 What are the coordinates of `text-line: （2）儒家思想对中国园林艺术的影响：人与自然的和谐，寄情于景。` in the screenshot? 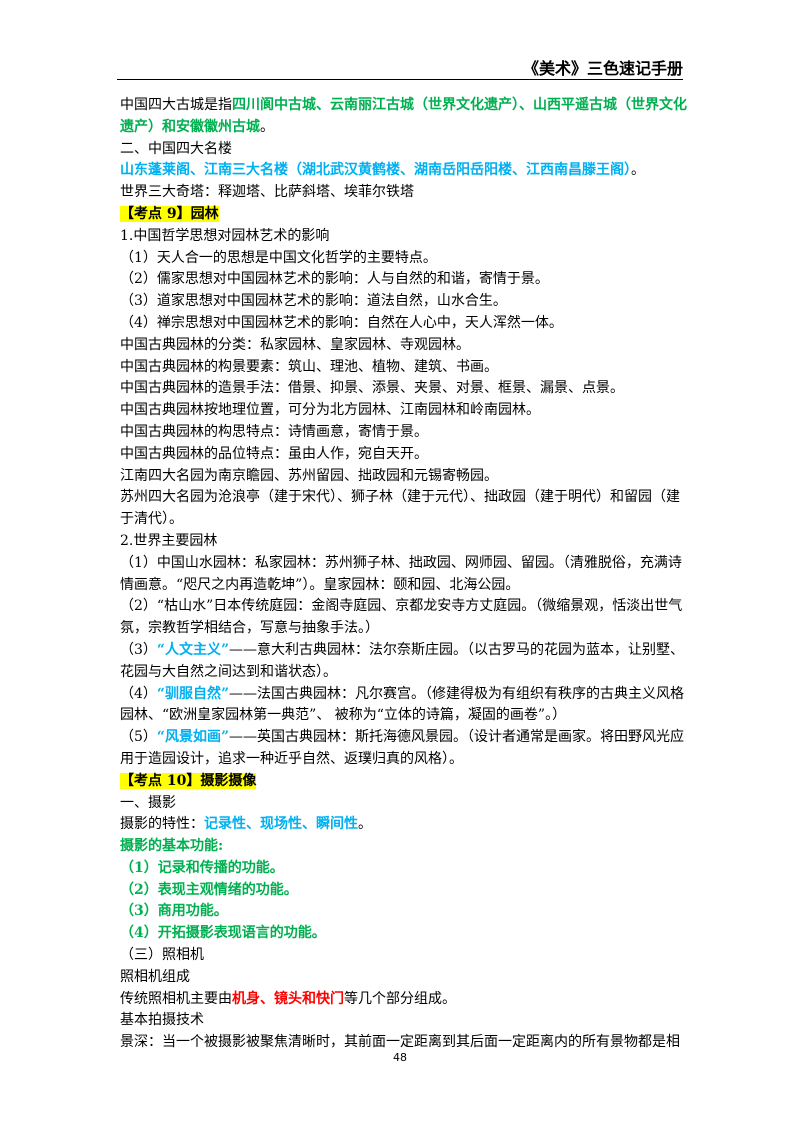 It's located at (405, 280).